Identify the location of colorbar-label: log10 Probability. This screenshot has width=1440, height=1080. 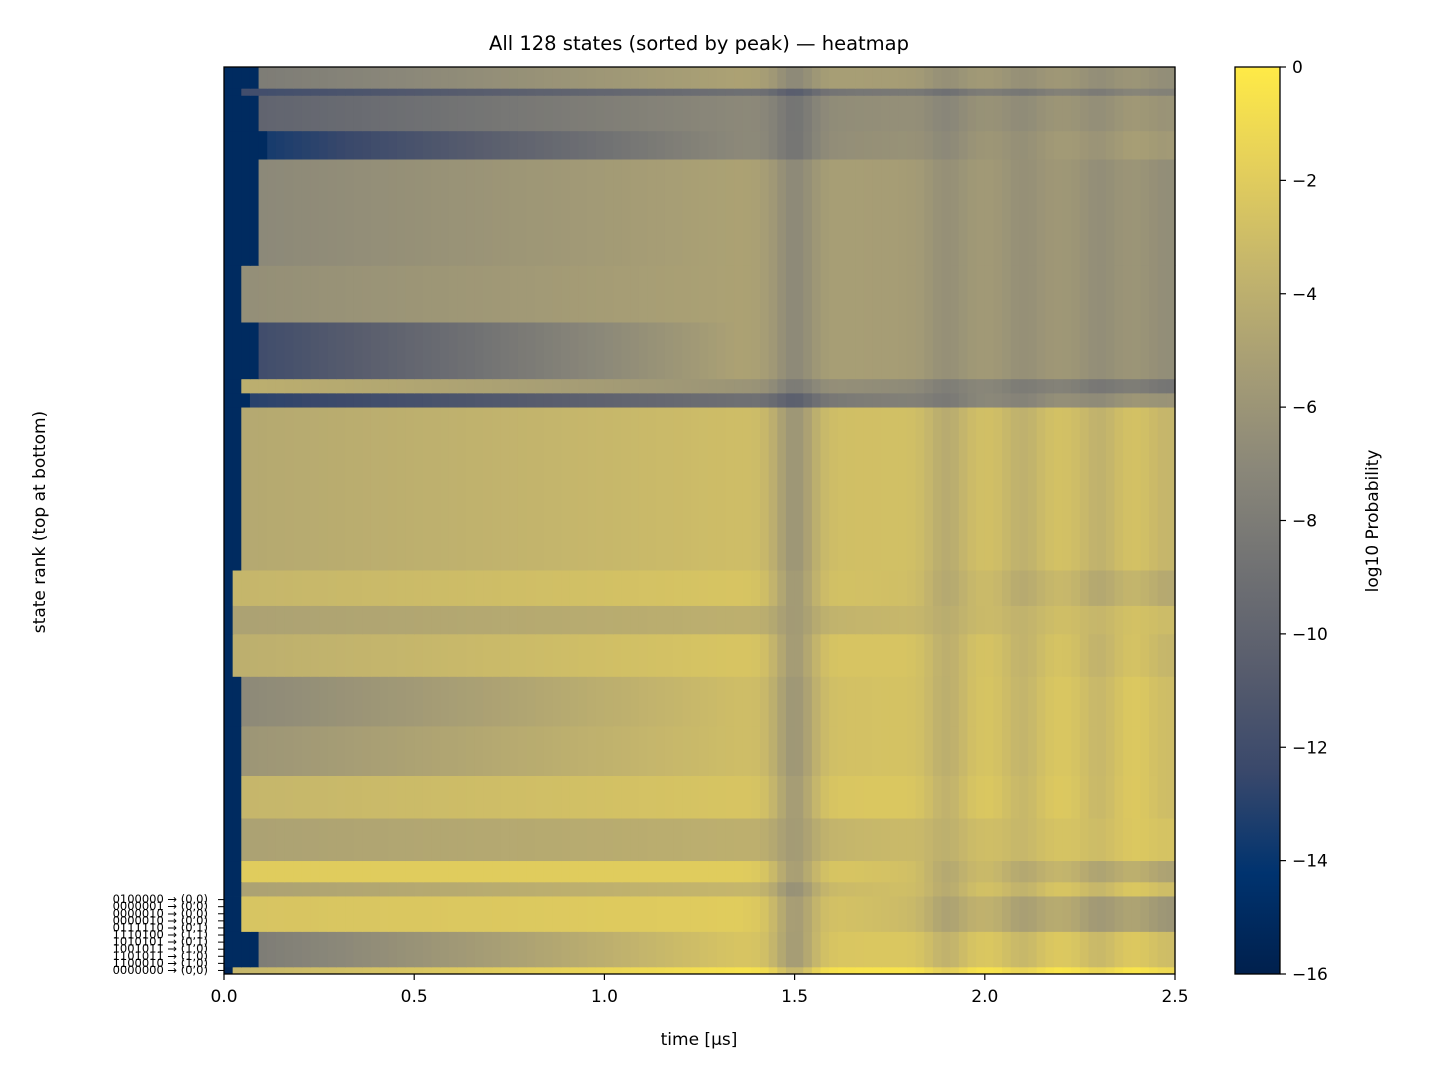
(1373, 521).